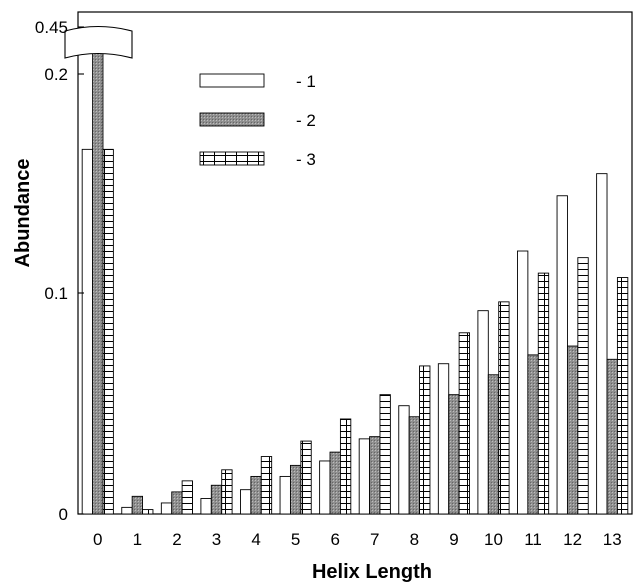  What do you see at coordinates (295, 539) in the screenshot?
I see `x-tick-label-5: 5` at bounding box center [295, 539].